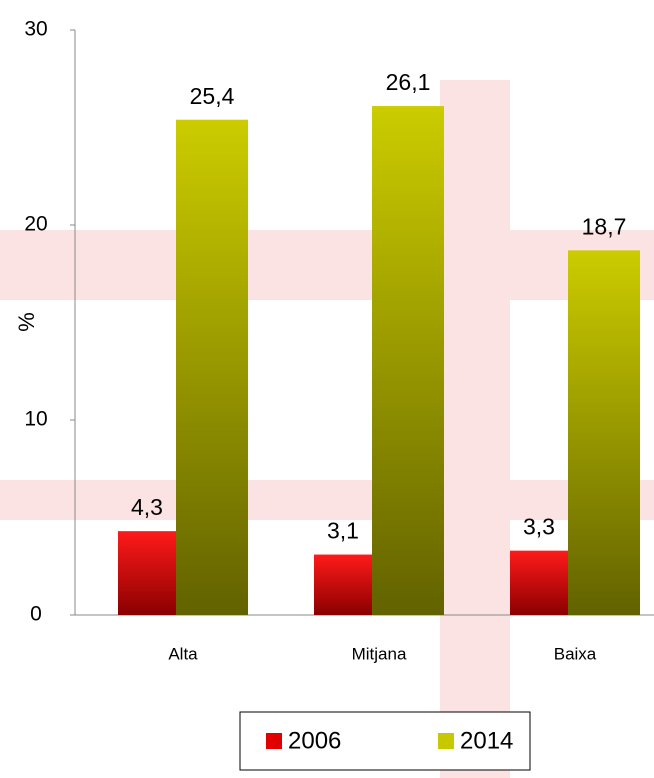 The image size is (654, 778). What do you see at coordinates (35, 419) in the screenshot?
I see `y-tick-label: 10` at bounding box center [35, 419].